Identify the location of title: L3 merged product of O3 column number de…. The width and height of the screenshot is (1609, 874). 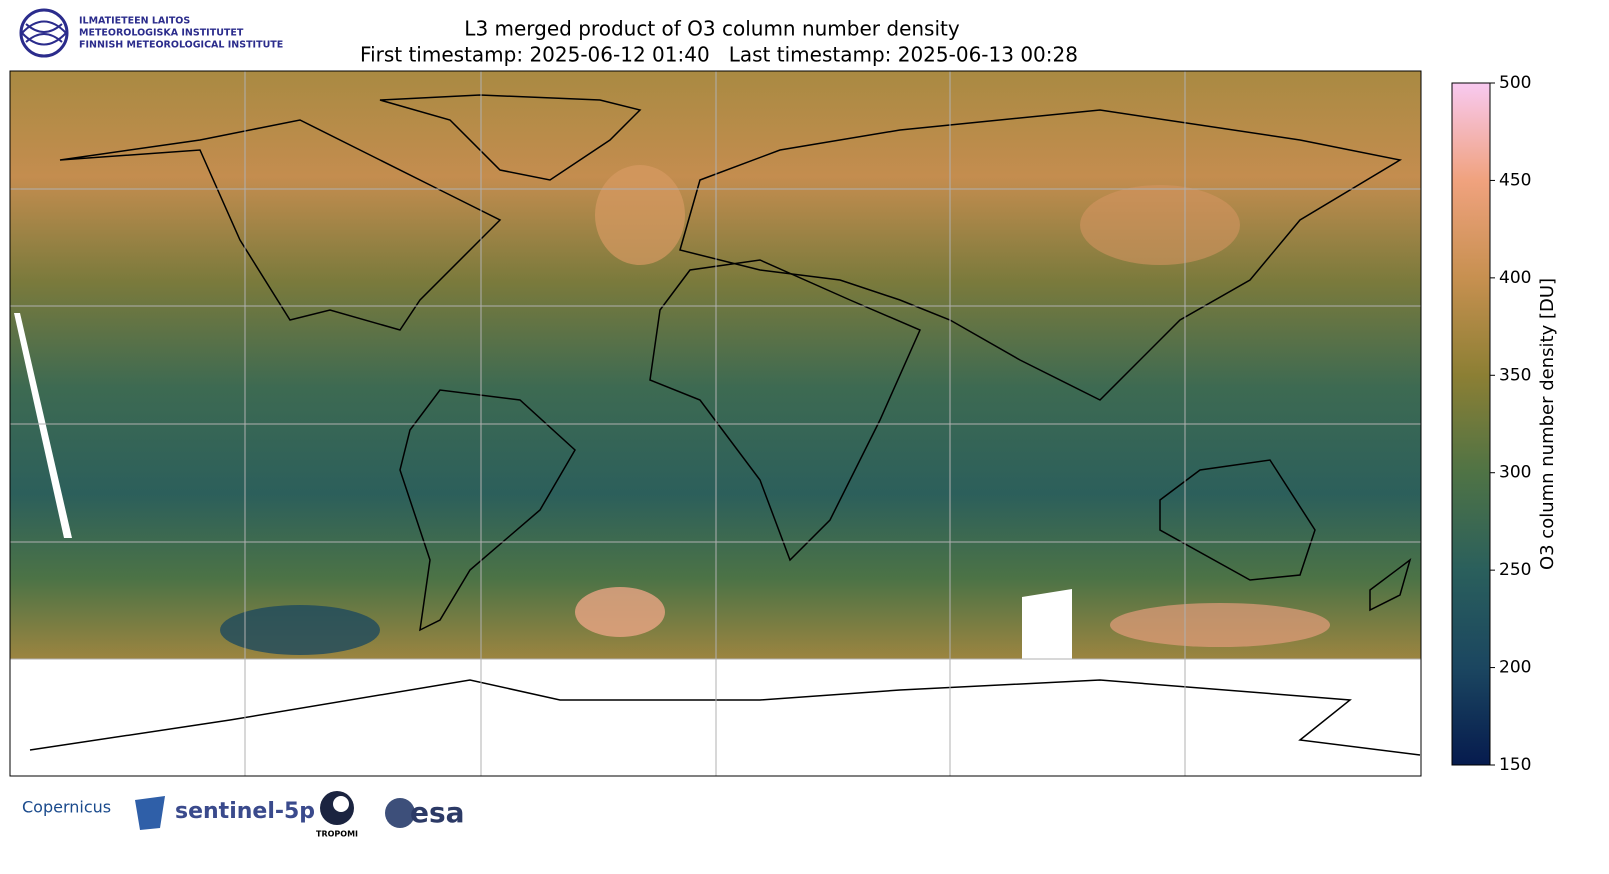
(712, 29).